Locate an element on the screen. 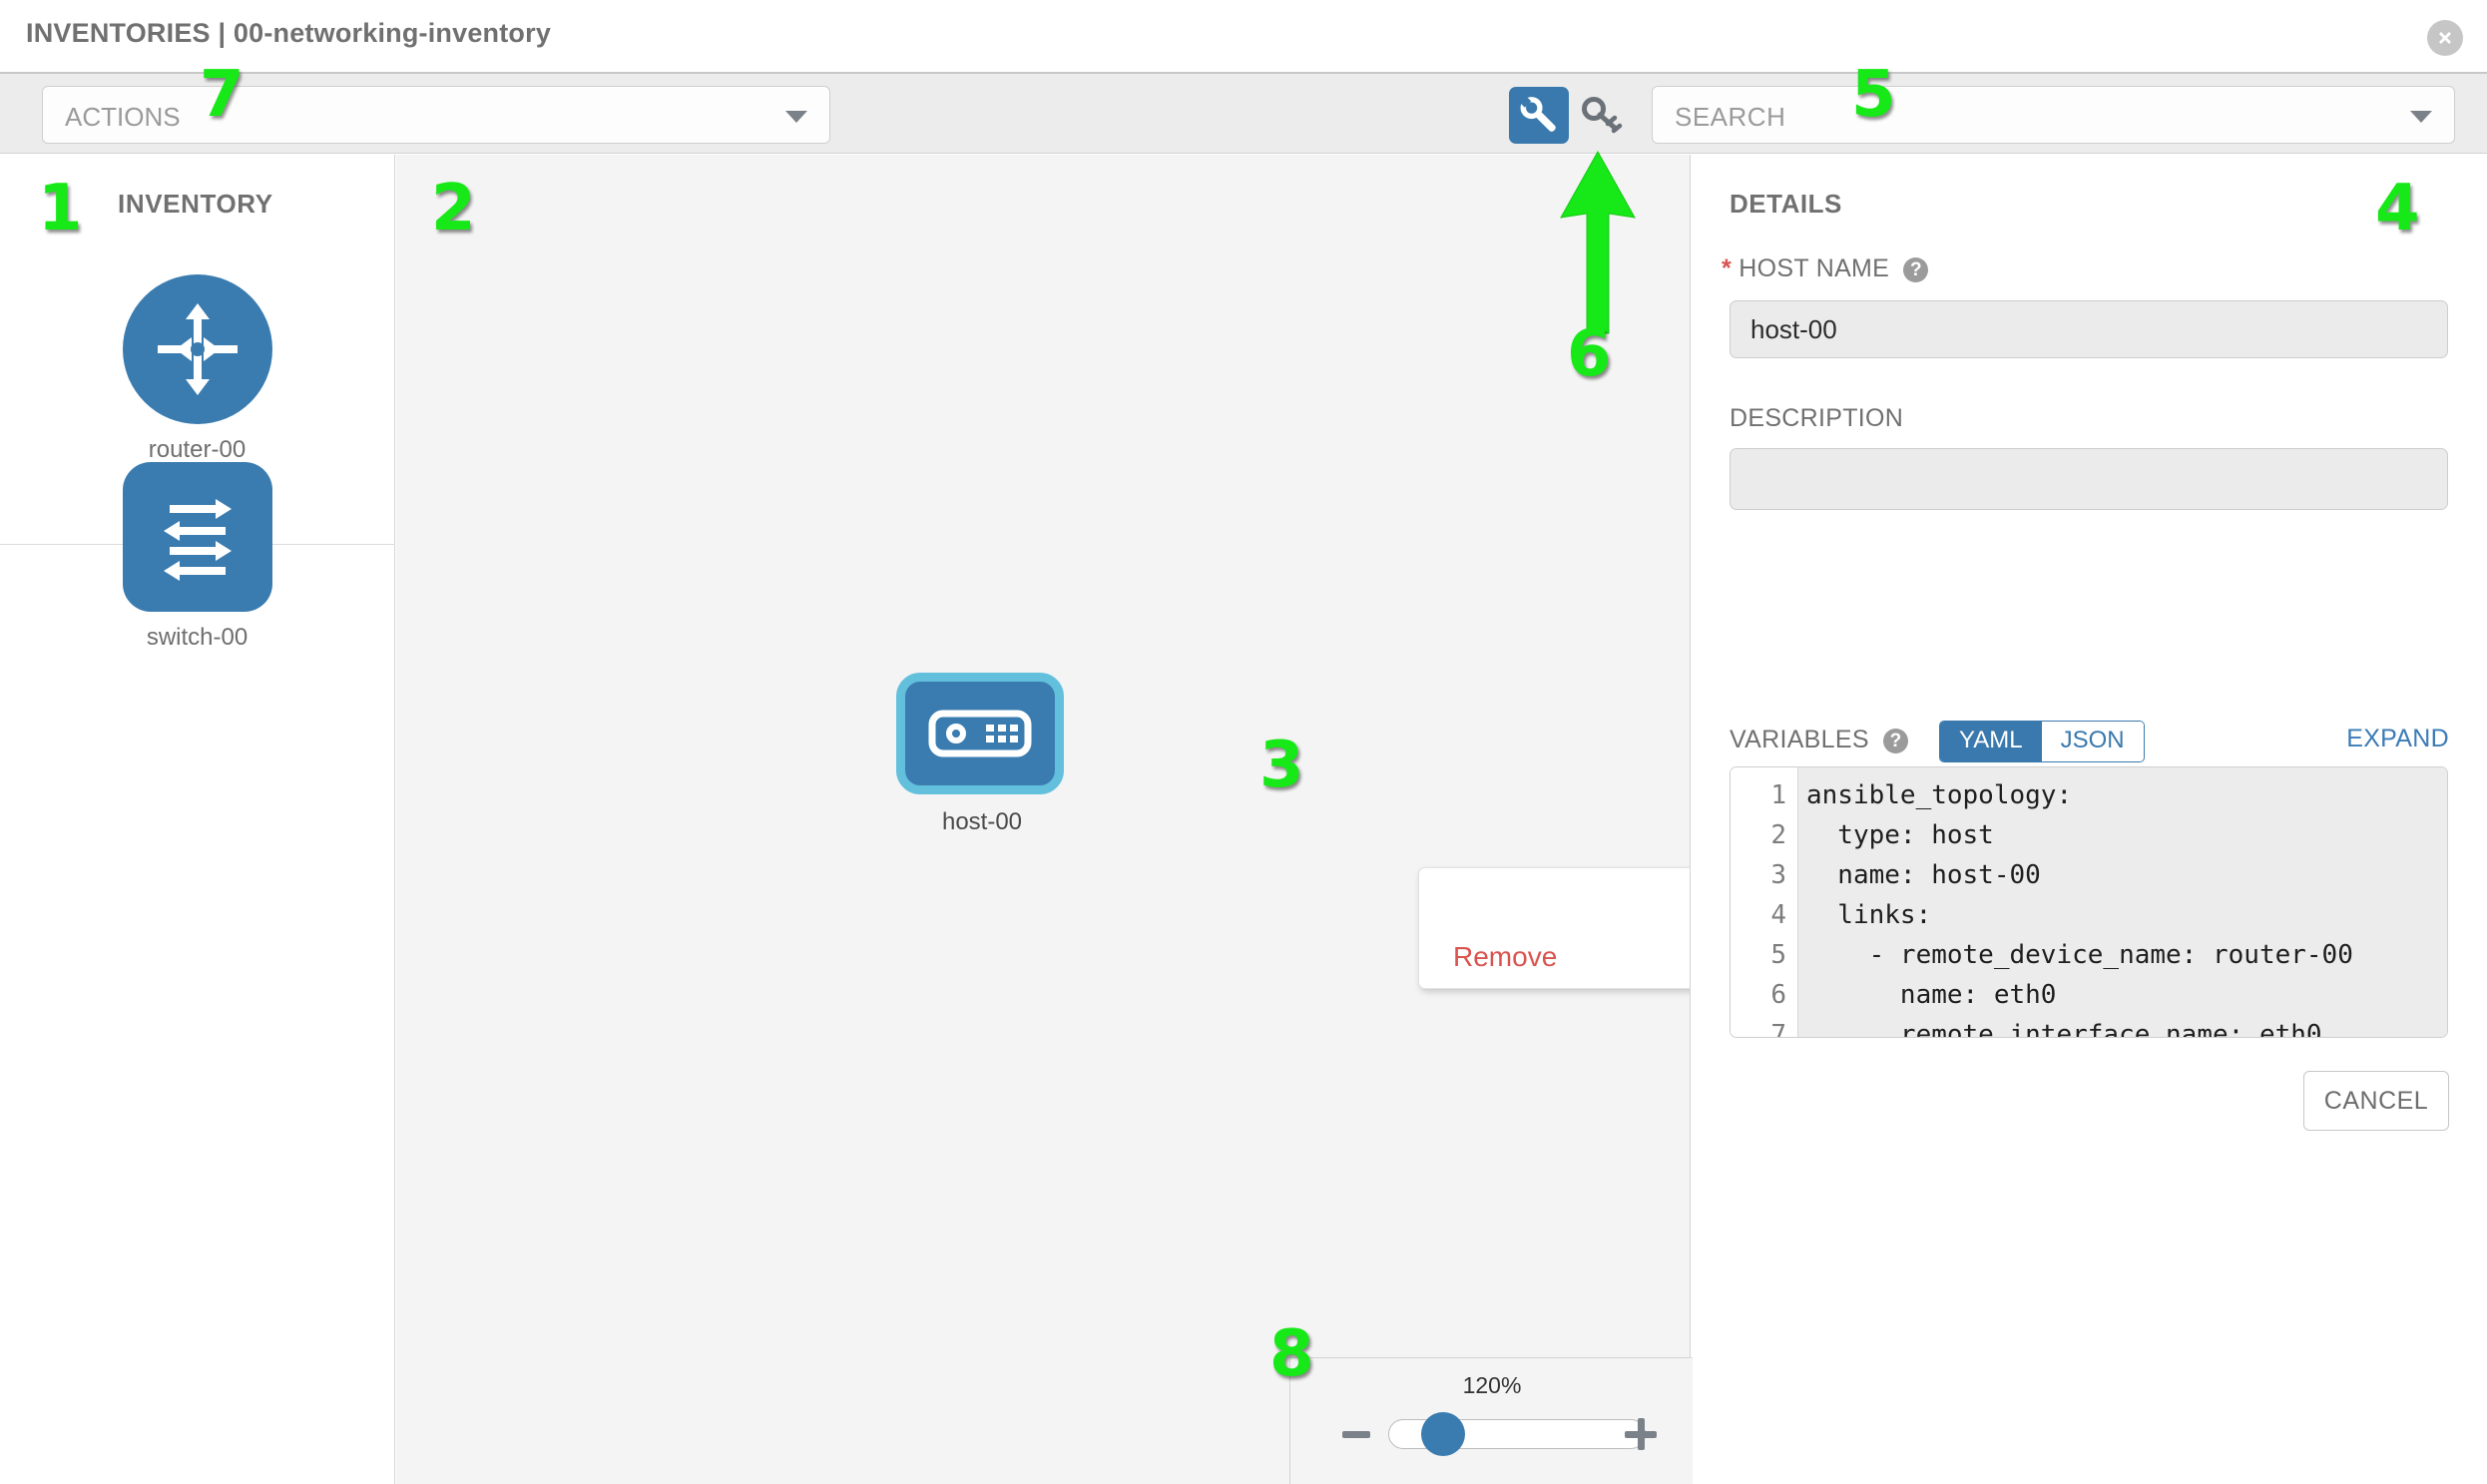 This screenshot has width=2487, height=1484. variables-label: VARIABLES ? is located at coordinates (1819, 740).